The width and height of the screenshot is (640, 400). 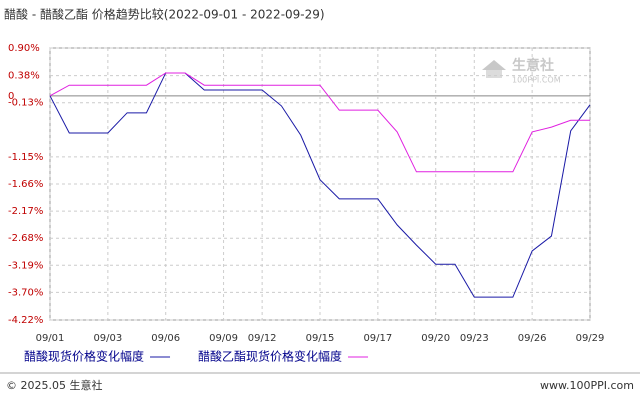 I want to click on y-tick-label: -4.22%, so click(x=25, y=320).